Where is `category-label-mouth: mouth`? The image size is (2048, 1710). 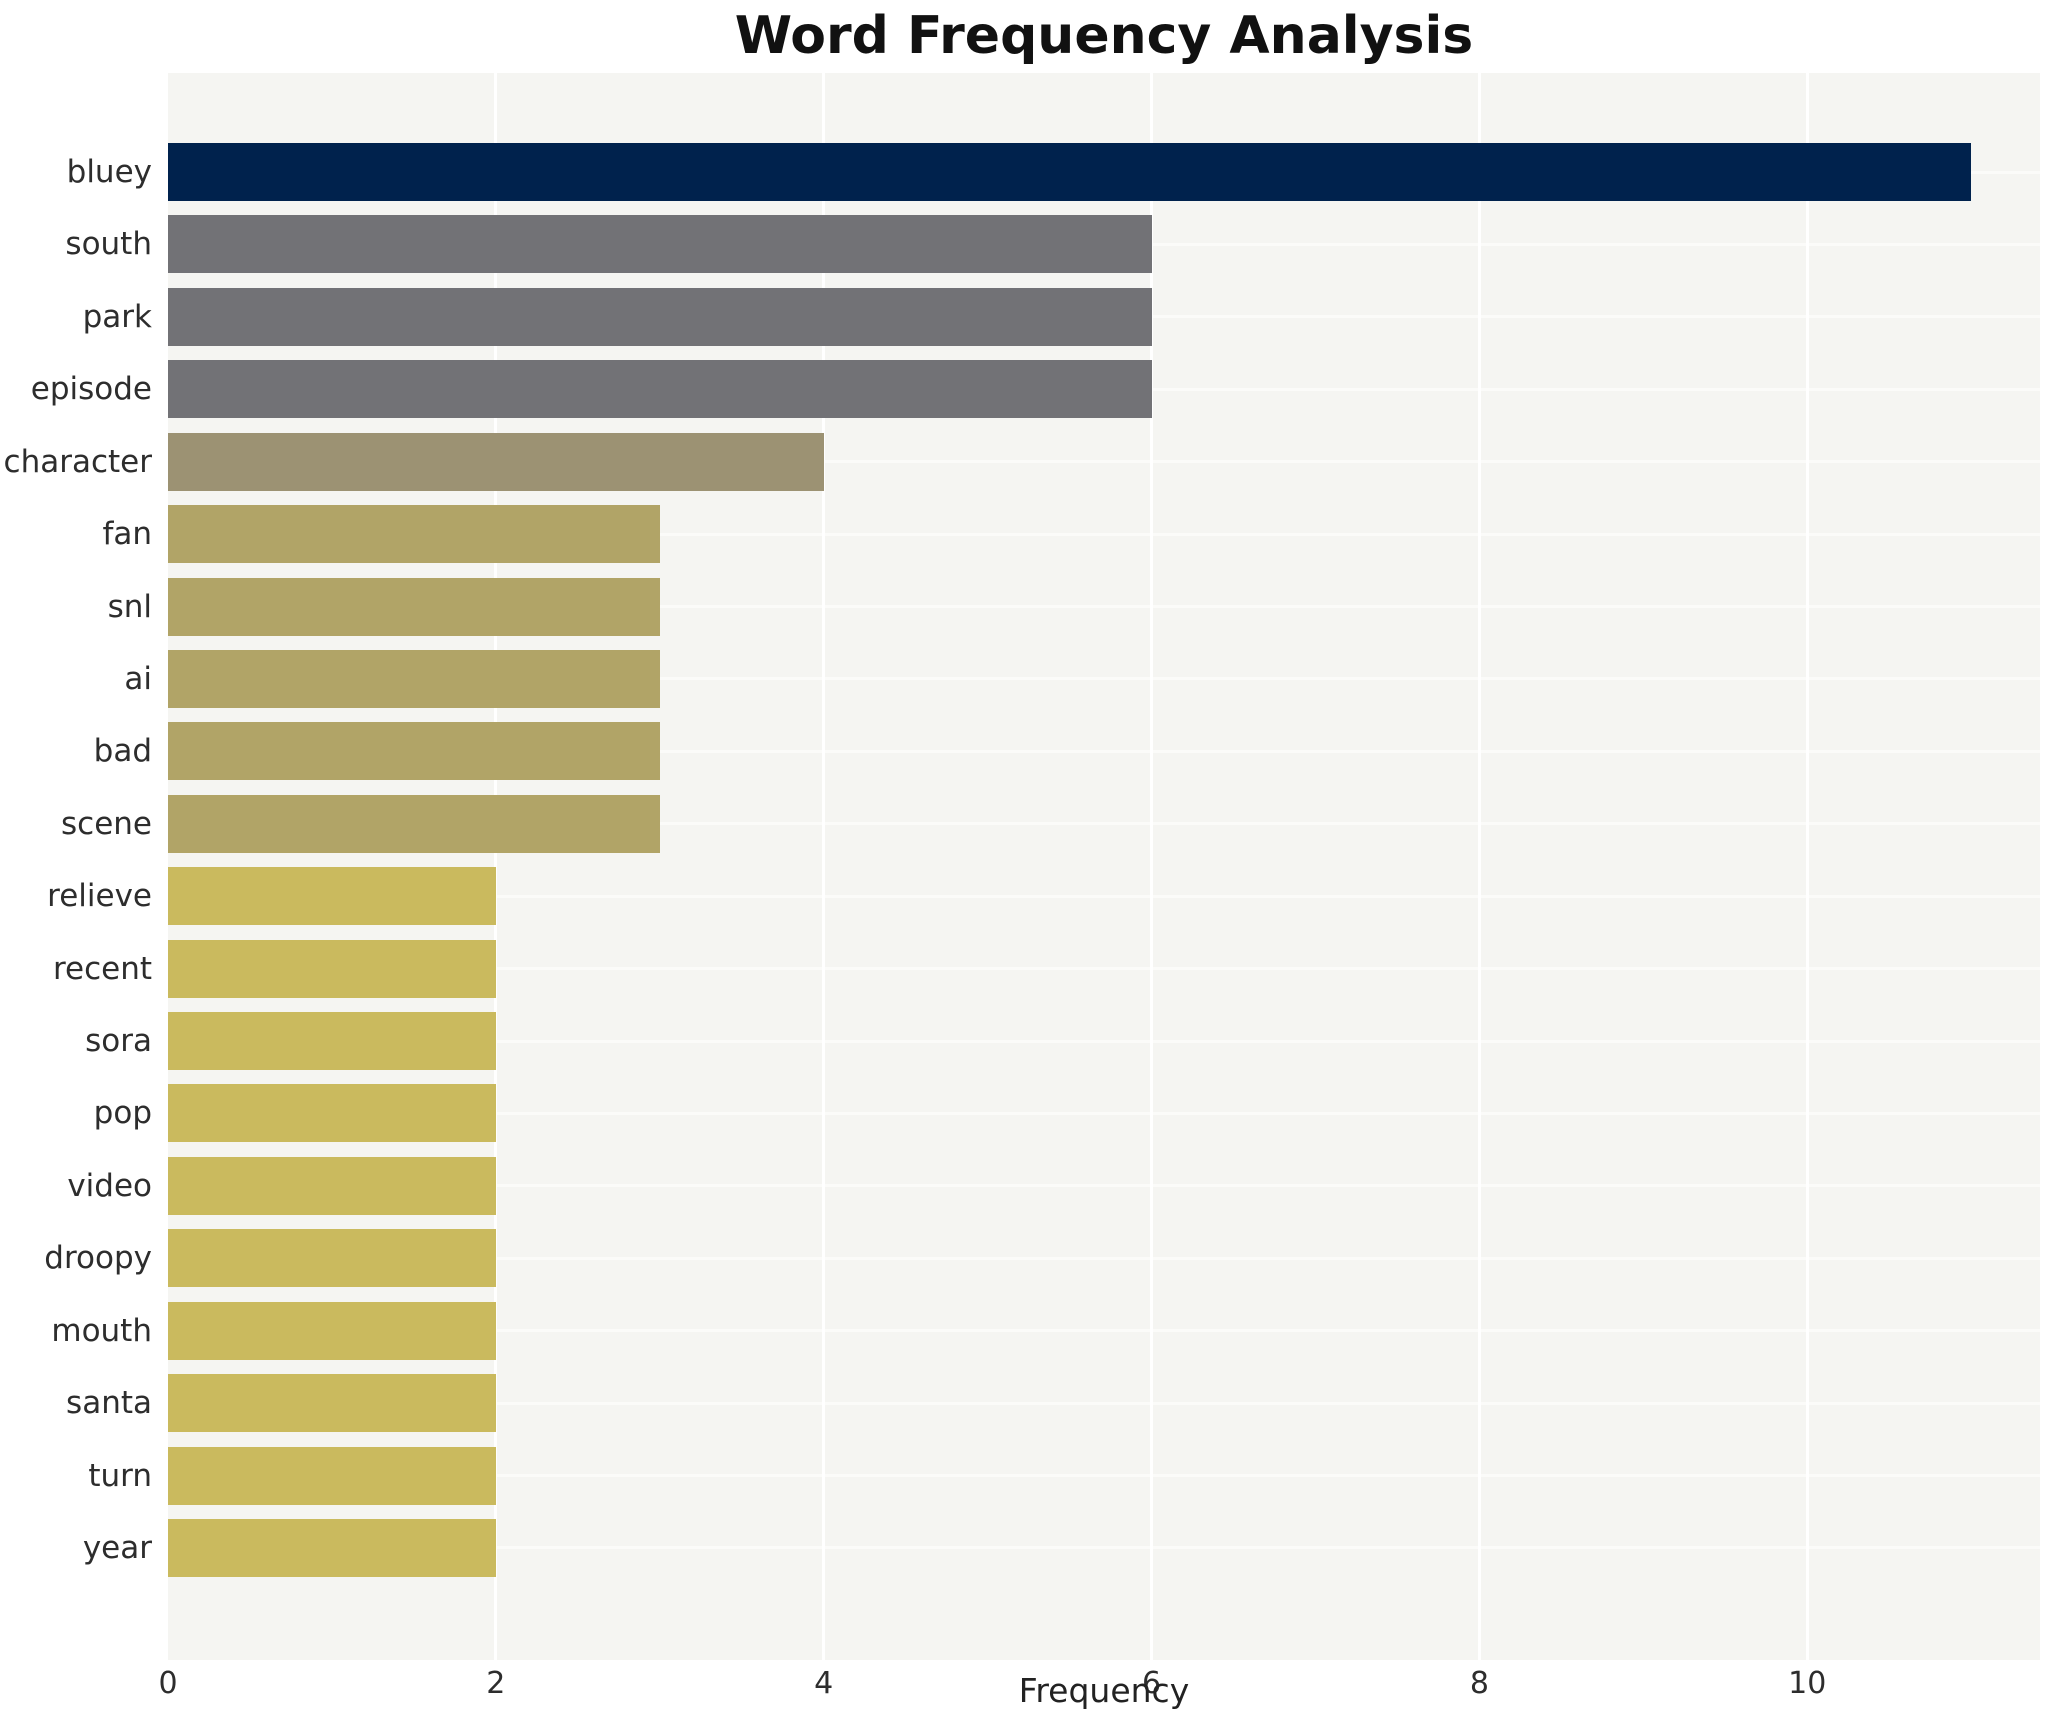 category-label-mouth: mouth is located at coordinates (101, 1330).